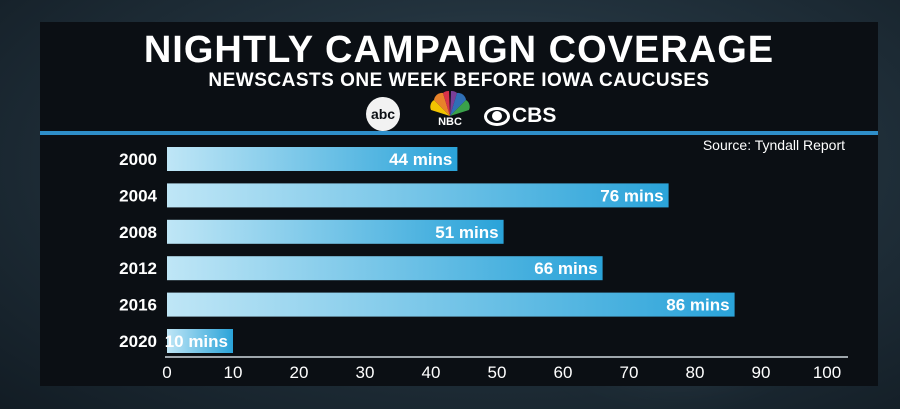 The height and width of the screenshot is (409, 900). I want to click on cbs-logo-text: CBS, so click(534, 115).